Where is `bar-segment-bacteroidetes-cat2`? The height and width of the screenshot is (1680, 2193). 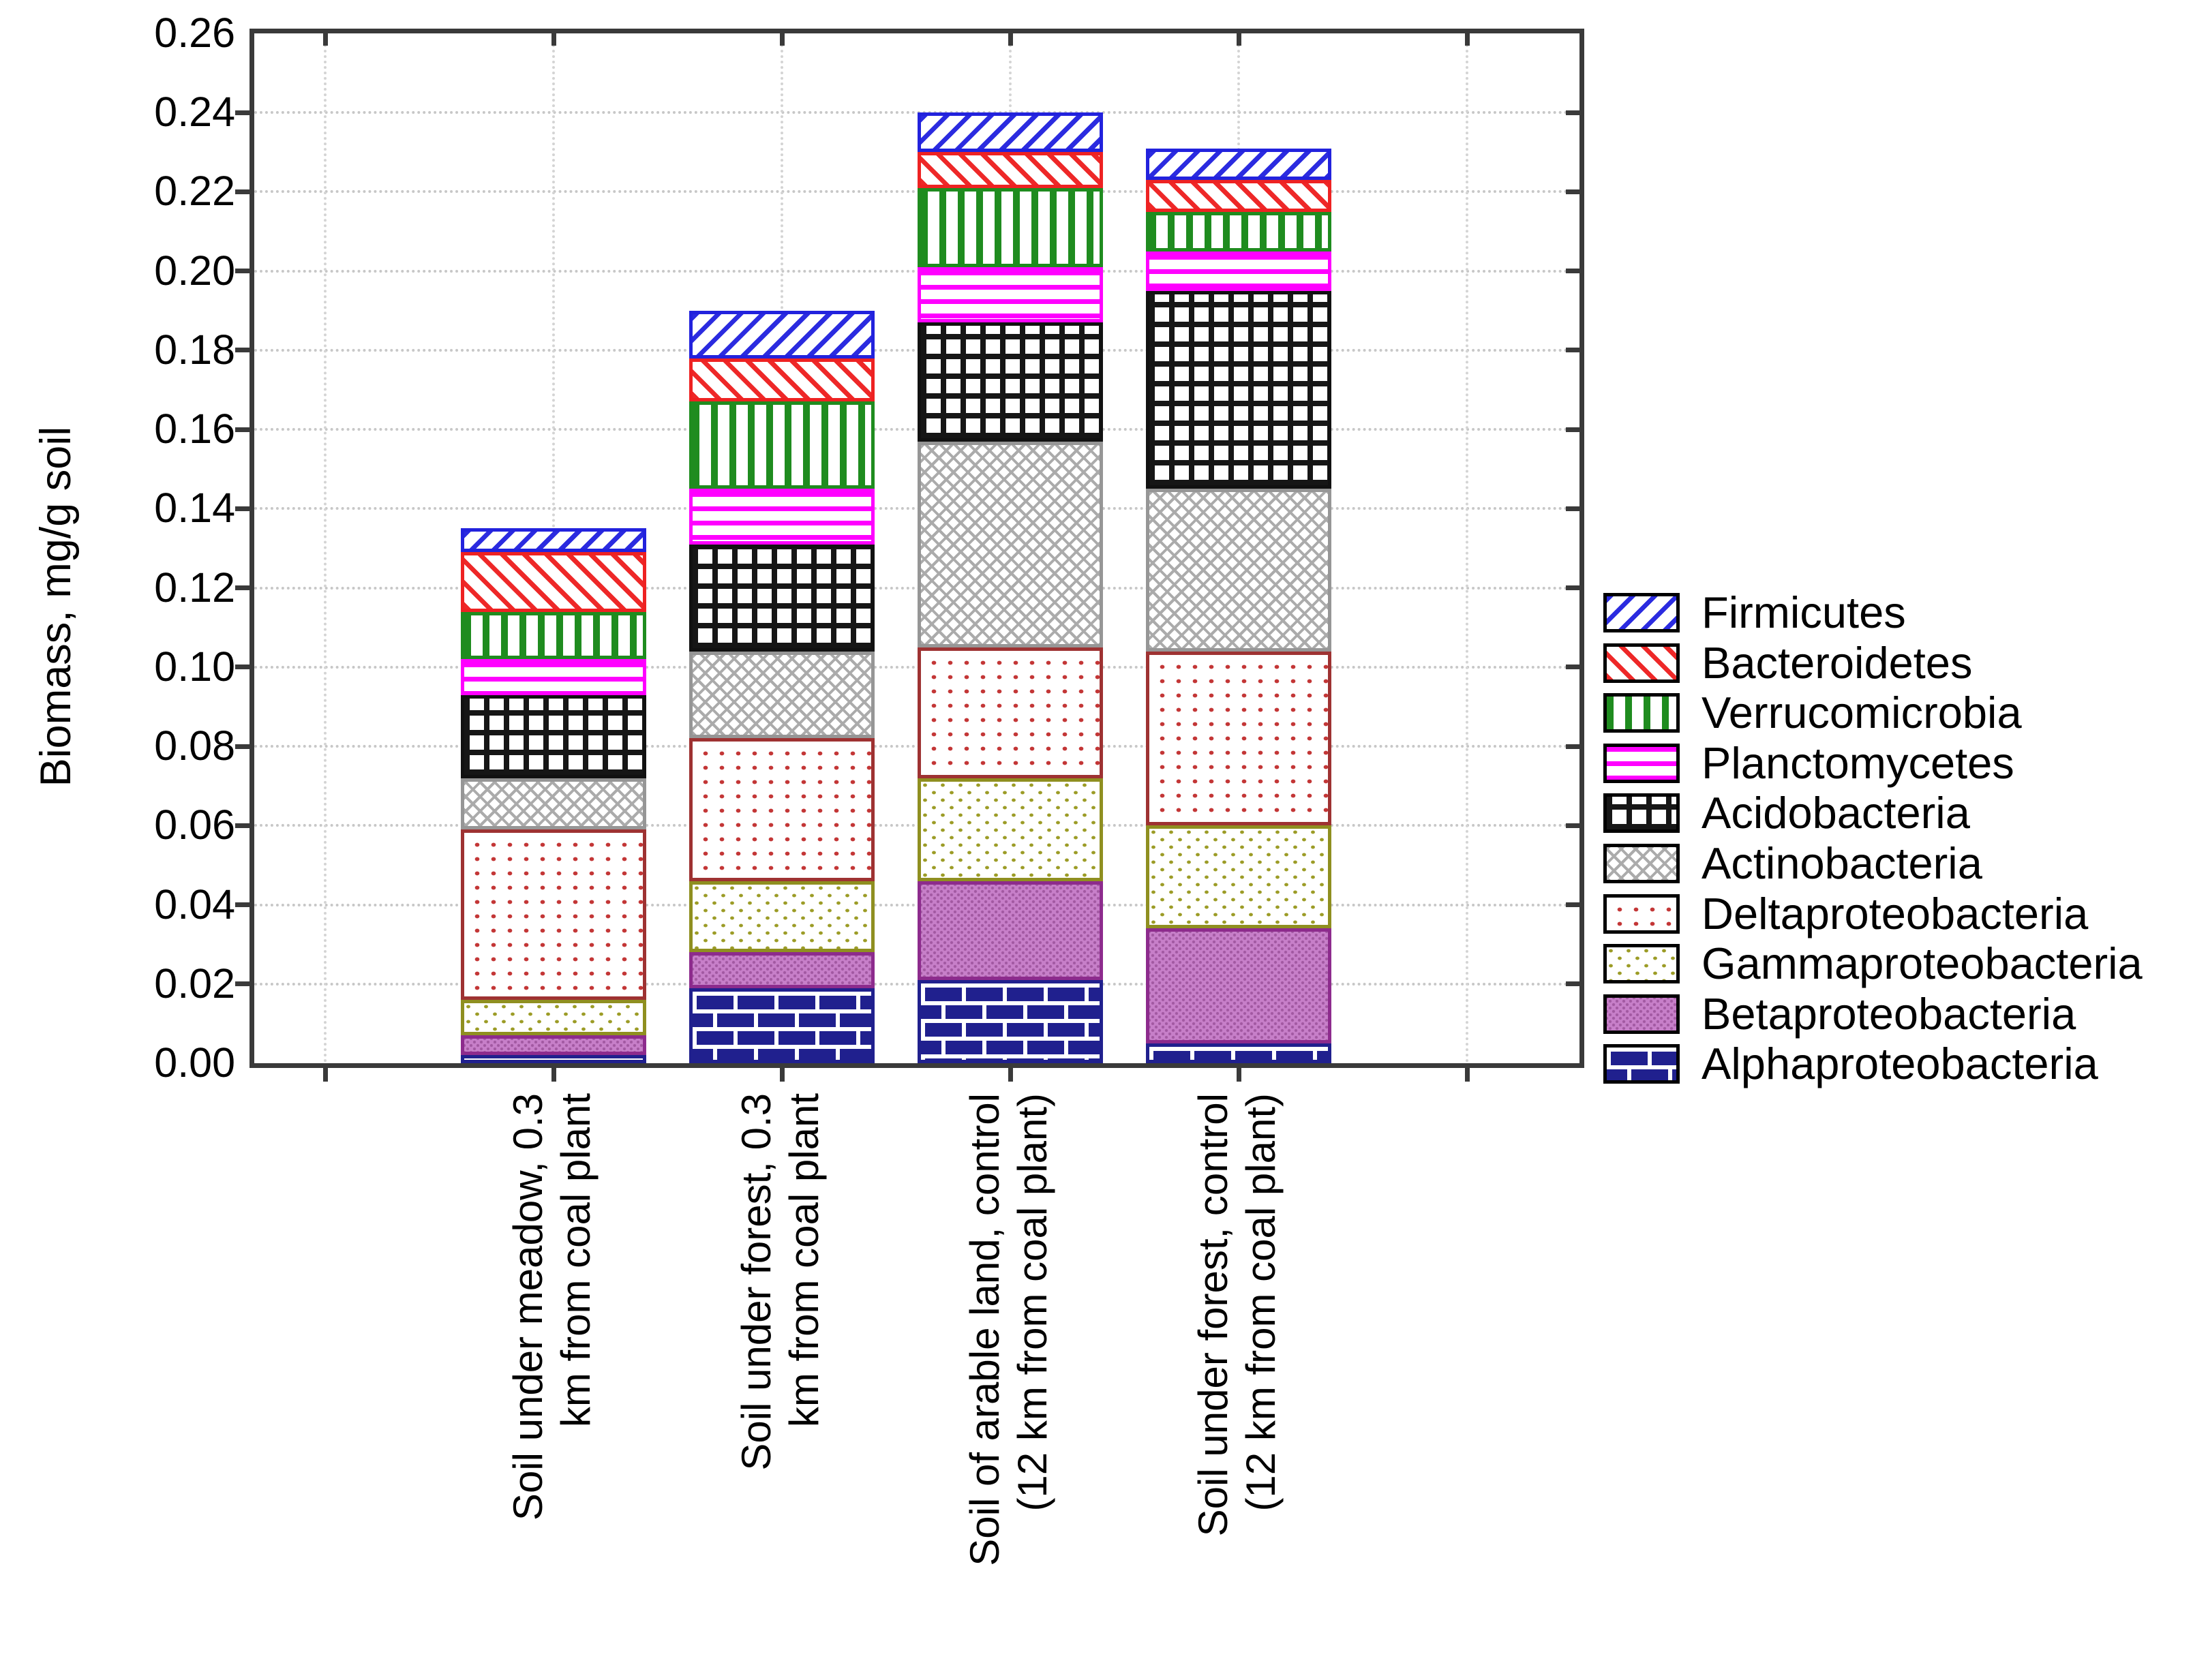 bar-segment-bacteroidetes-cat2 is located at coordinates (782, 380).